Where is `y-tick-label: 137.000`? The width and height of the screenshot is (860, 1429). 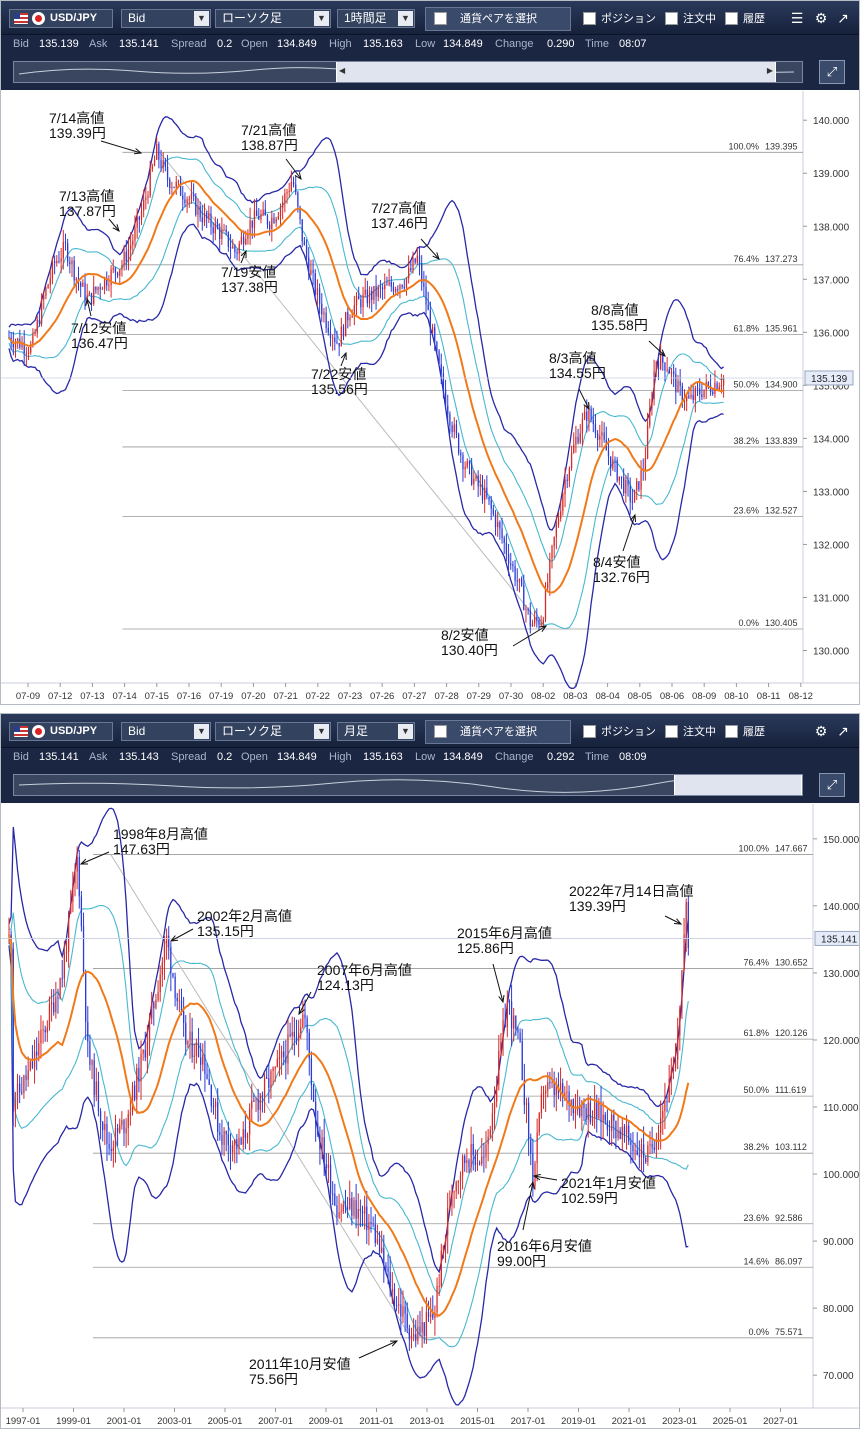
y-tick-label: 137.000 is located at coordinates (831, 280).